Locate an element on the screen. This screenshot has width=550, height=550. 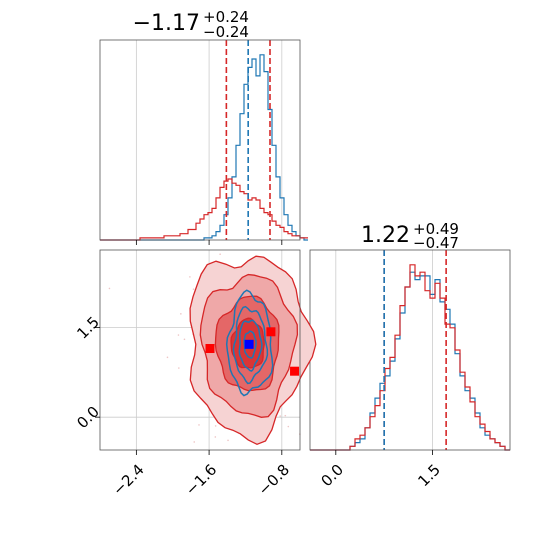
contour-frame is located at coordinates (200, 350).